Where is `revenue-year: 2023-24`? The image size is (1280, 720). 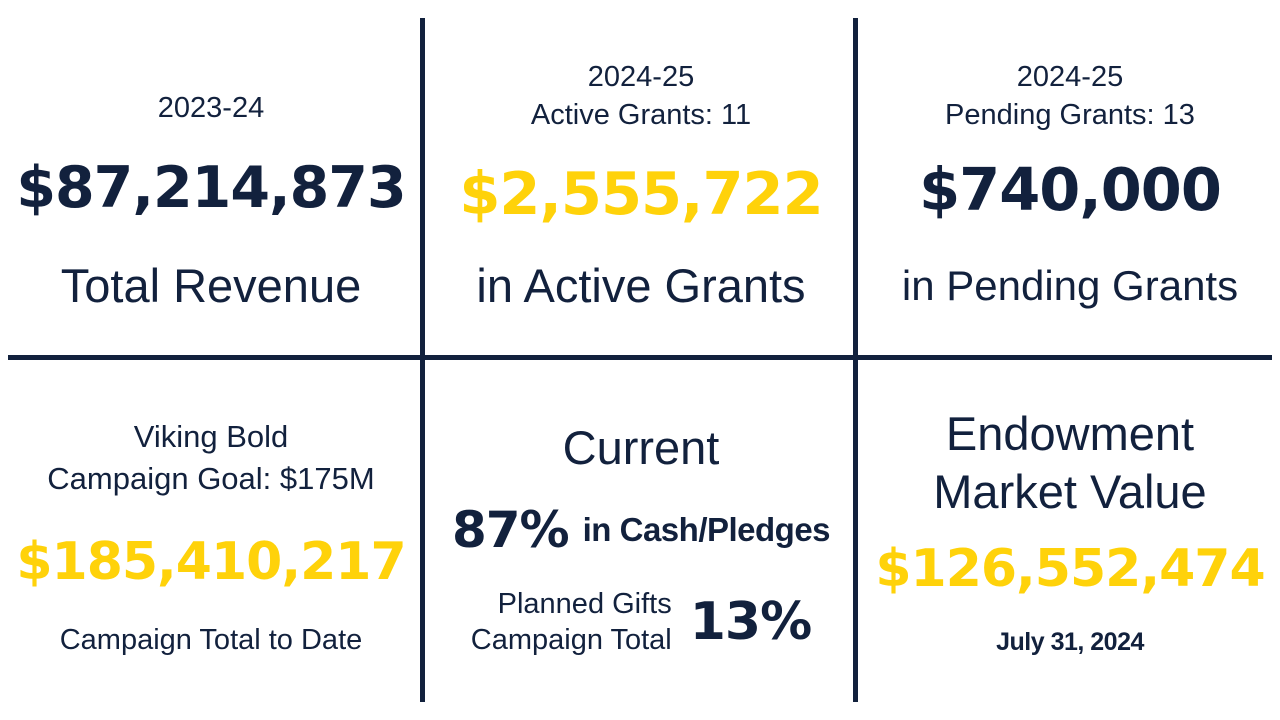 revenue-year: 2023-24 is located at coordinates (211, 108).